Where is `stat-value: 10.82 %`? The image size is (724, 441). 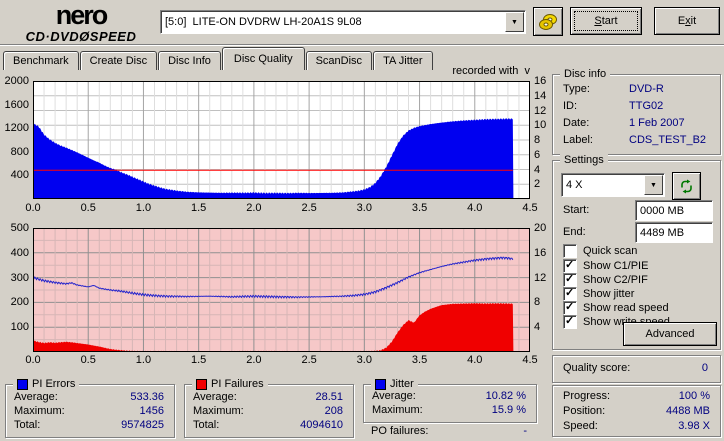
stat-value: 10.82 % is located at coordinates (505, 396).